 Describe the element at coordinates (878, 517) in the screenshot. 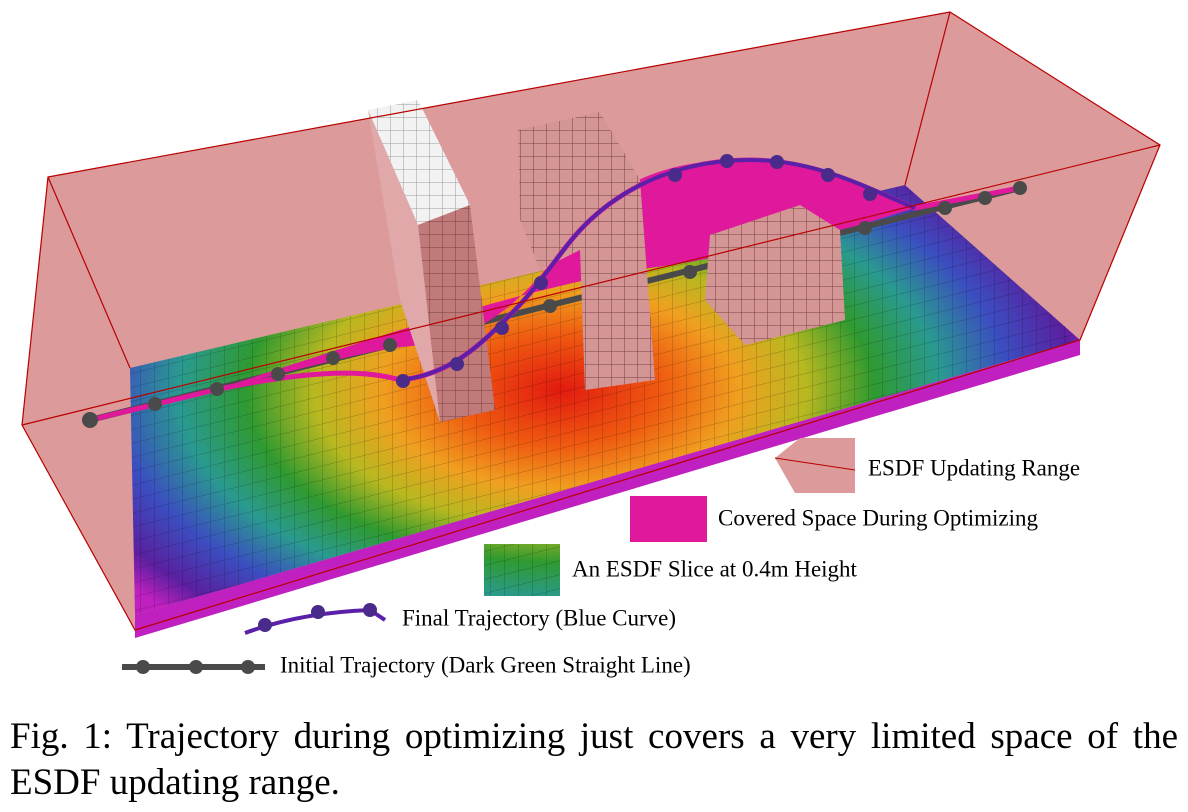

I see `legend-label: Covered Space During Optimizing` at that location.